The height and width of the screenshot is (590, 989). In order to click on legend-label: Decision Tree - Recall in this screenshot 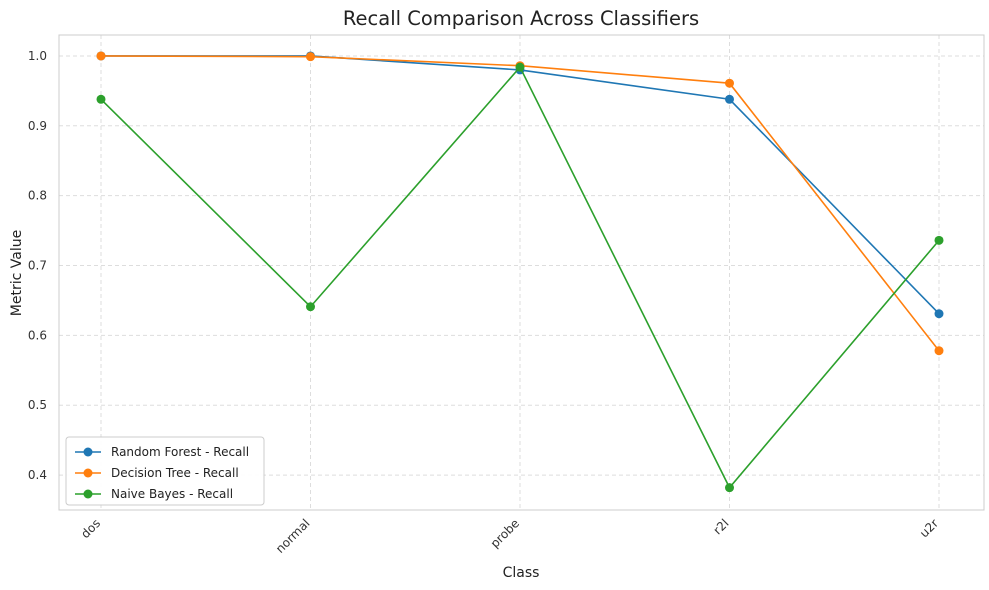, I will do `click(175, 473)`.